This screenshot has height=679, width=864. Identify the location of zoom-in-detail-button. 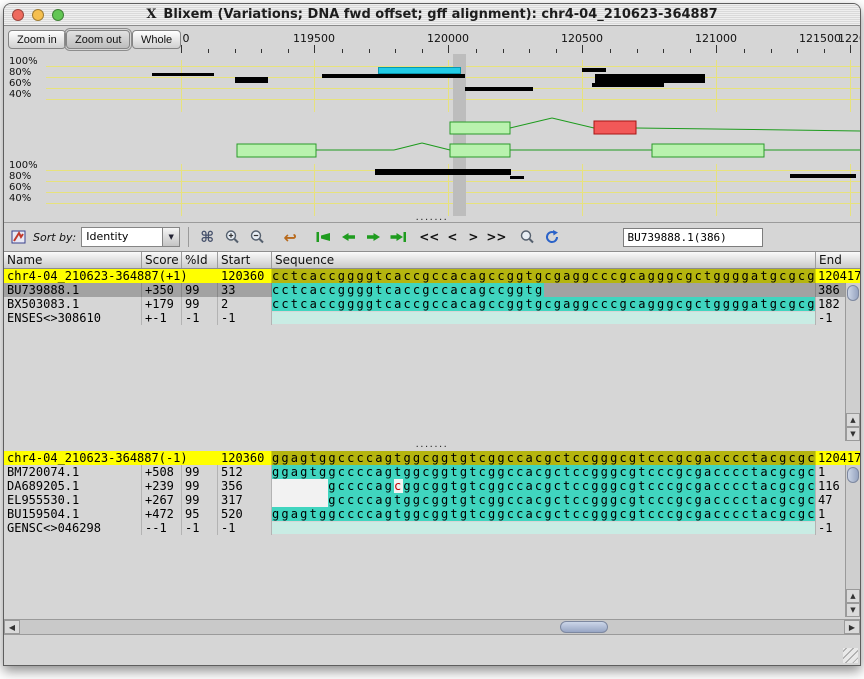
(232, 237).